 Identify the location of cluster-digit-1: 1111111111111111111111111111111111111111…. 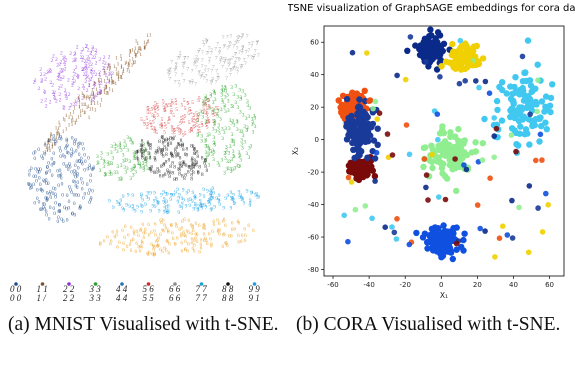
(97, 95).